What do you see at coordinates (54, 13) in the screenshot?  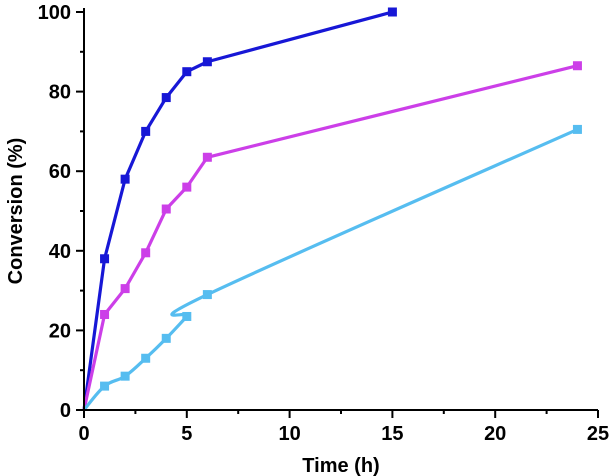 I see `y-tick-label: 100` at bounding box center [54, 13].